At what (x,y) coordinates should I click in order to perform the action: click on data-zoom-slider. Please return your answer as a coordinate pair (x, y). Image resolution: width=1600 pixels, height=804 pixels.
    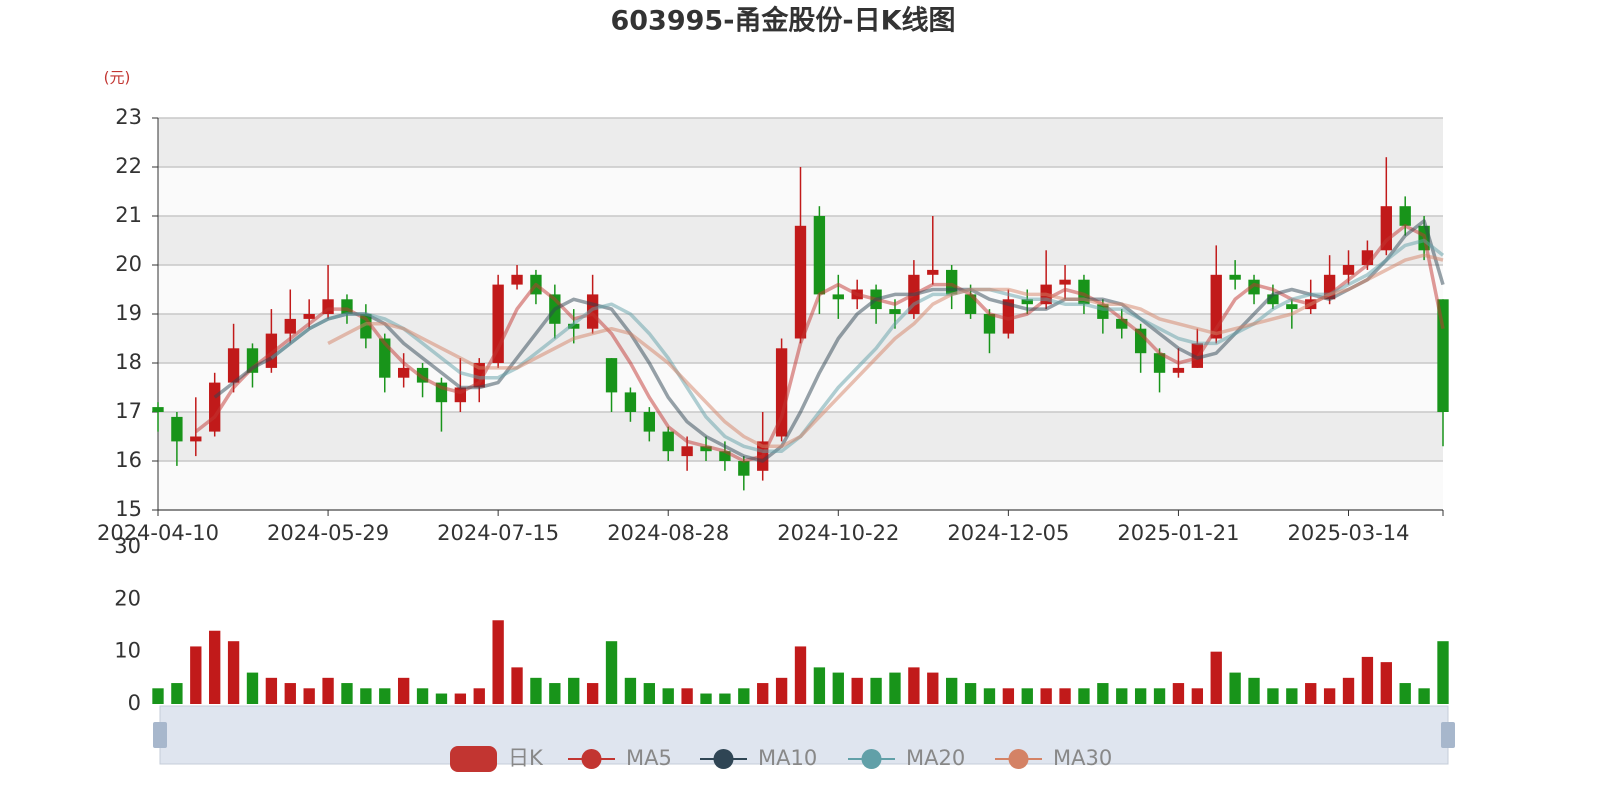
    Looking at the image, I should click on (804, 735).